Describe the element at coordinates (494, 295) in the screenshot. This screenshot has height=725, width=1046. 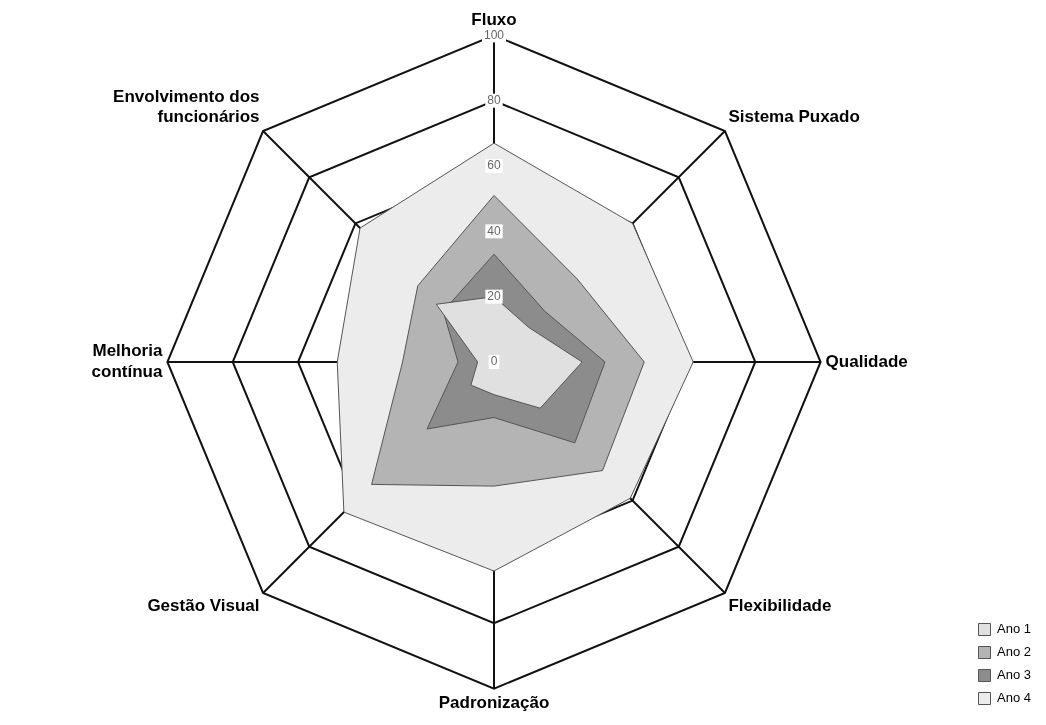
I see `y-tick-label: 20` at that location.